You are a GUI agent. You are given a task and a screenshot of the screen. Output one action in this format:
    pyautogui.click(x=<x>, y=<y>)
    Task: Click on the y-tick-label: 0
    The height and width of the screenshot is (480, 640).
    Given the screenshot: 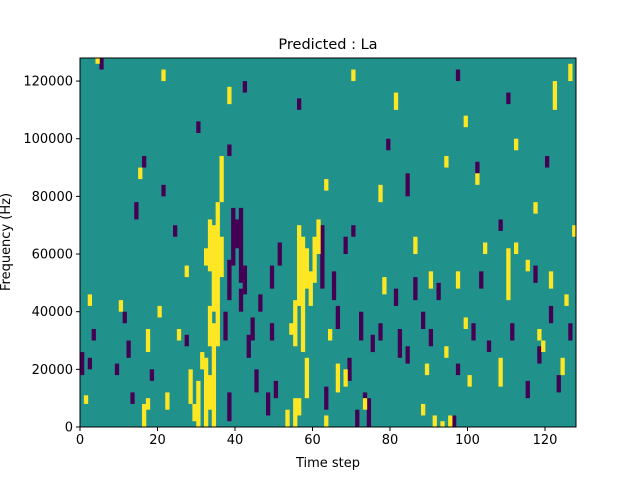 What is the action you would take?
    pyautogui.click(x=69, y=428)
    